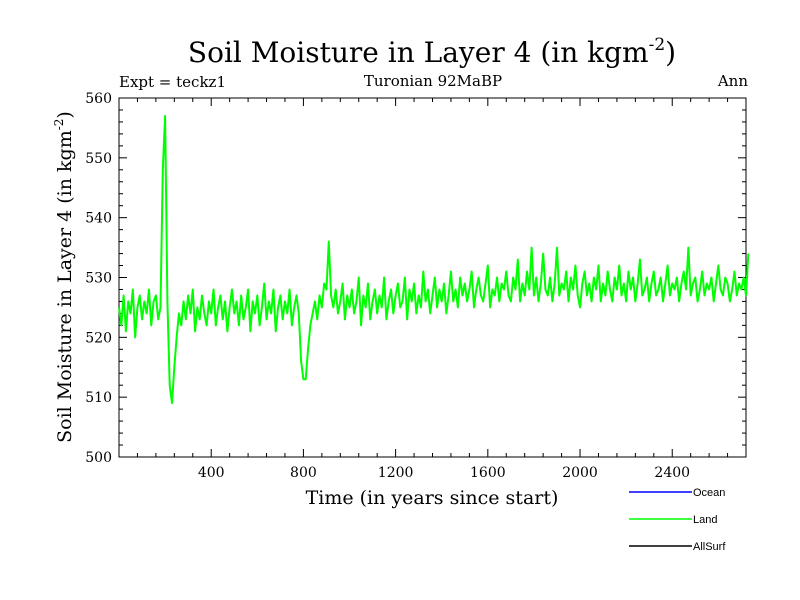 This screenshot has height=600, width=800. What do you see at coordinates (709, 547) in the screenshot?
I see `legend-label-allsurf: AllSurf` at bounding box center [709, 547].